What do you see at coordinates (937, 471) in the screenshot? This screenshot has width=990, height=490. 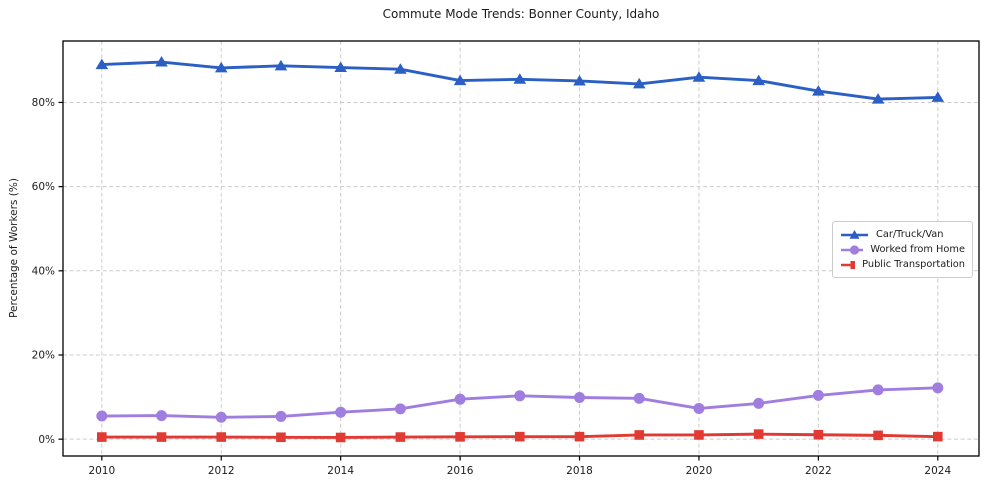 I see `x-tick-label: 2024` at bounding box center [937, 471].